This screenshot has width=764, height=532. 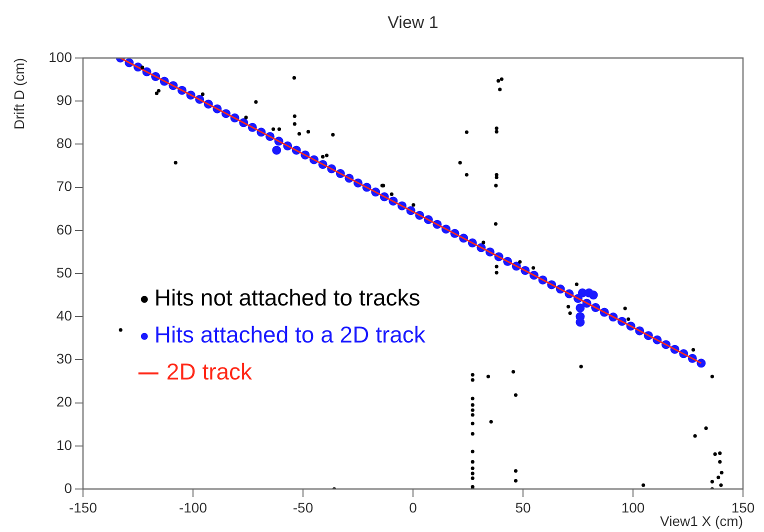 What do you see at coordinates (413, 22) in the screenshot?
I see `chart-title: View 1` at bounding box center [413, 22].